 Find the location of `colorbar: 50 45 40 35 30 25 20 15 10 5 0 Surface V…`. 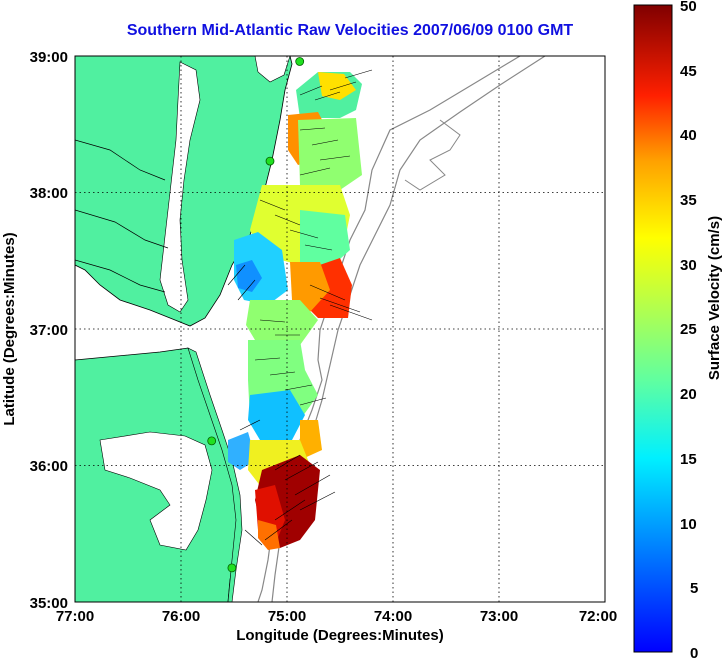

colorbar: 50 45 40 35 30 25 20 15 10 5 0 Surface V… is located at coordinates (678, 329).